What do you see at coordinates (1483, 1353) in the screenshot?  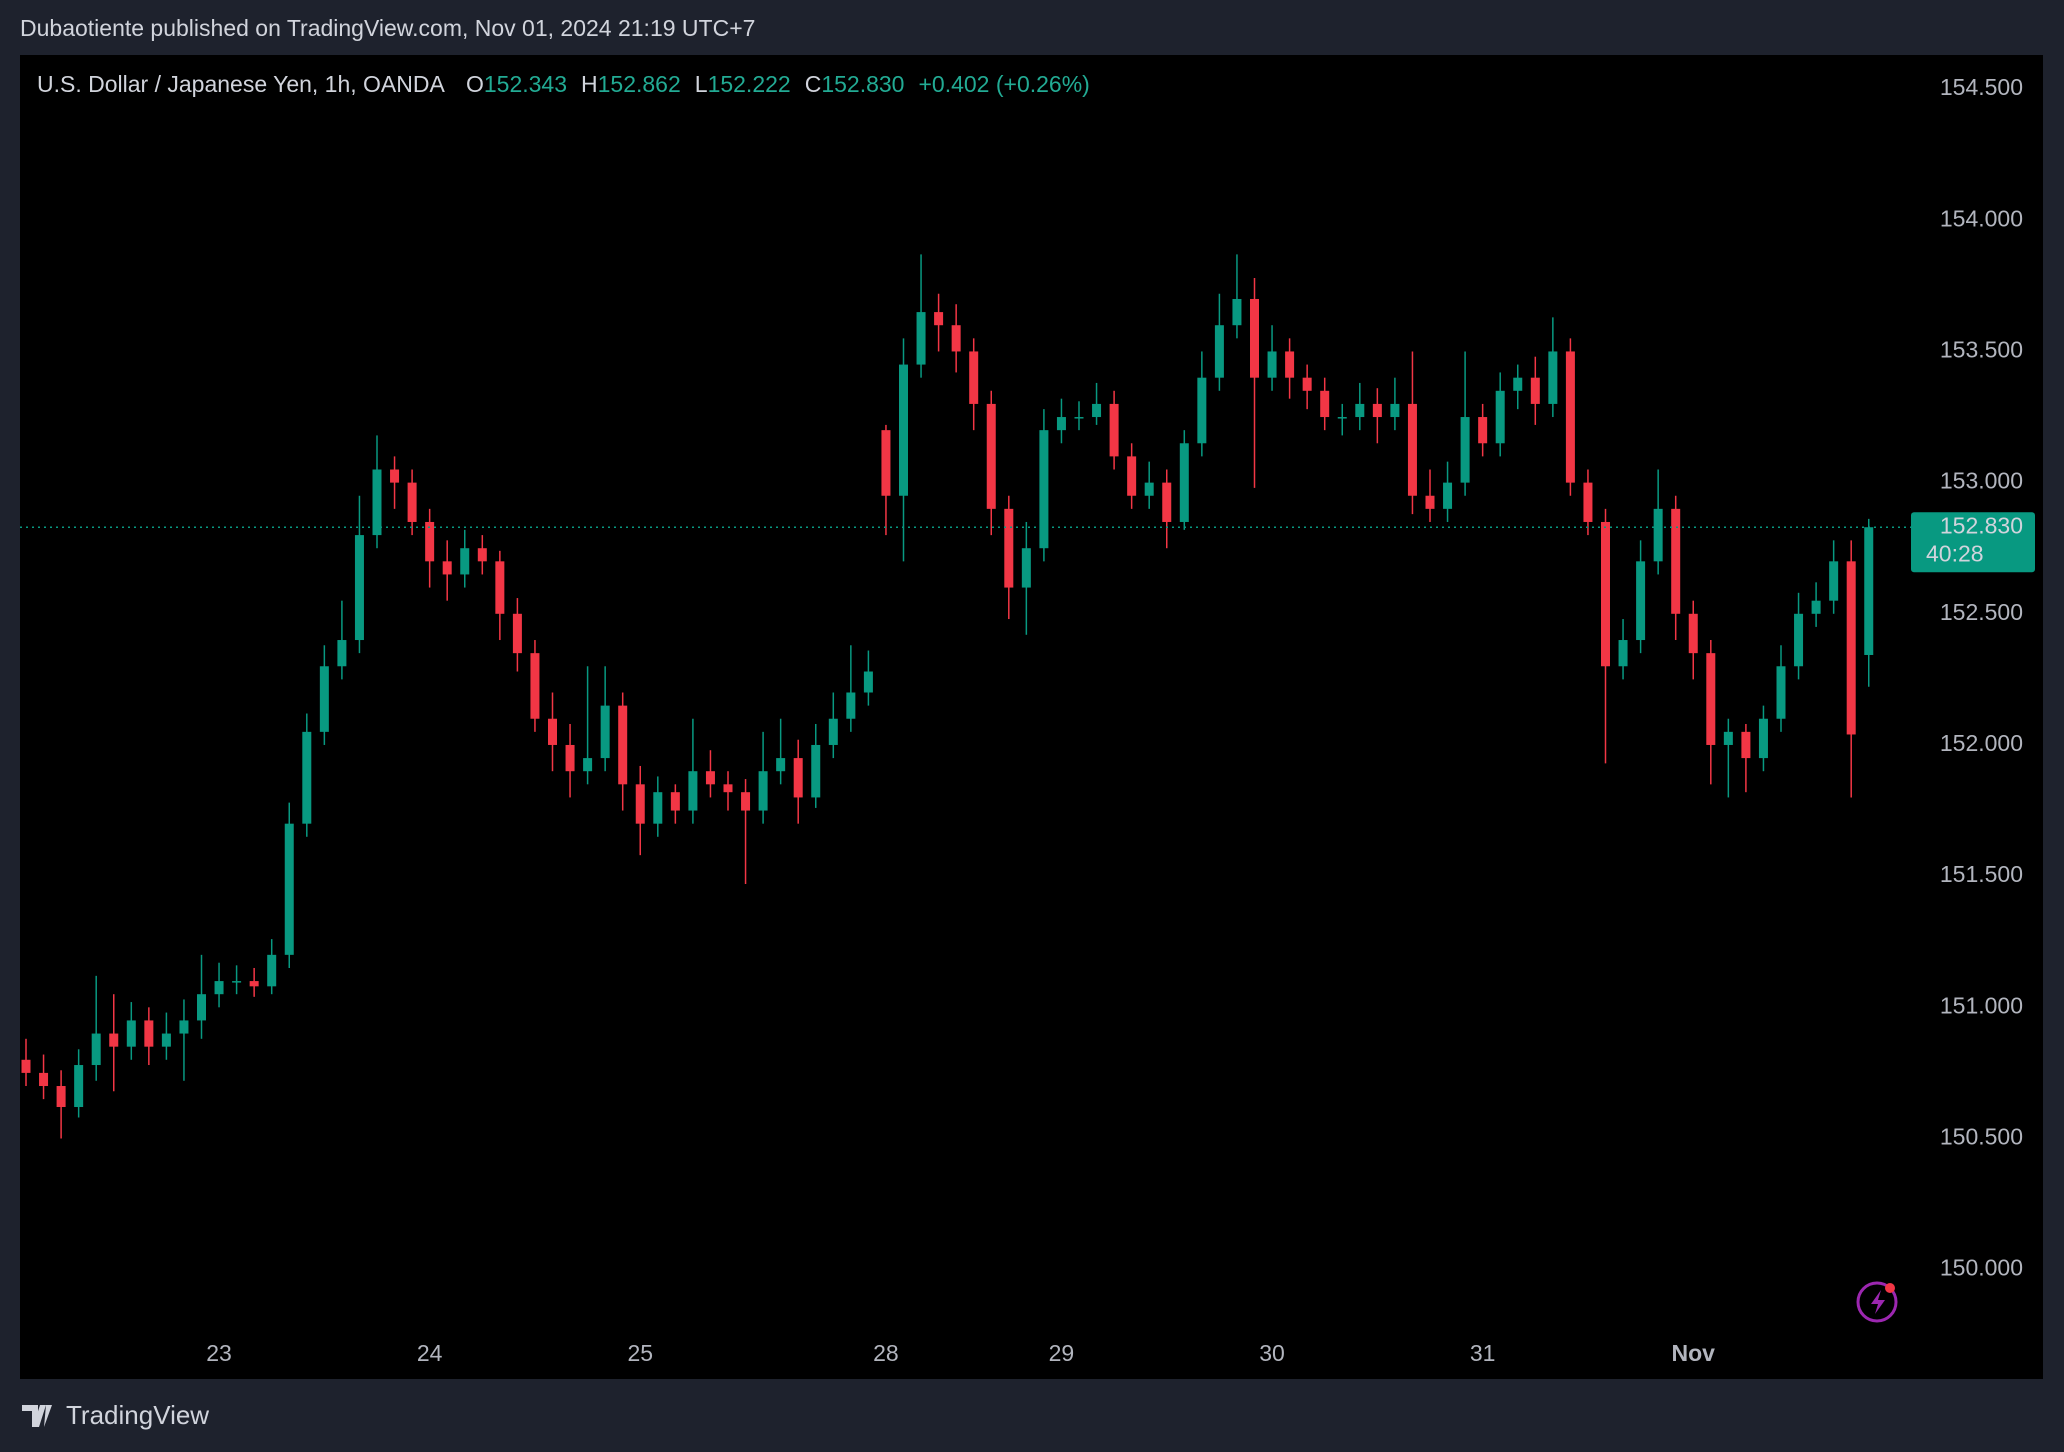 I see `x-tick-label: 31` at bounding box center [1483, 1353].